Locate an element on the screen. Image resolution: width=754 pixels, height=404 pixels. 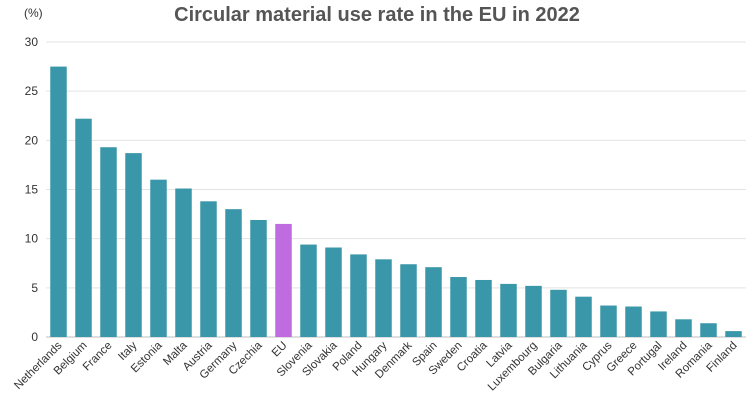
y-tick-label: 15 is located at coordinates (32, 190).